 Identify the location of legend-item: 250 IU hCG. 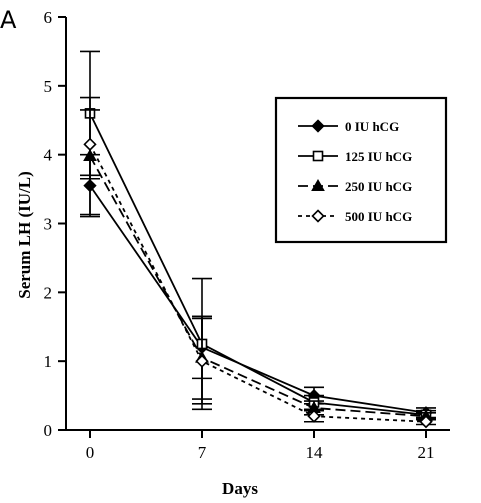
(355, 186).